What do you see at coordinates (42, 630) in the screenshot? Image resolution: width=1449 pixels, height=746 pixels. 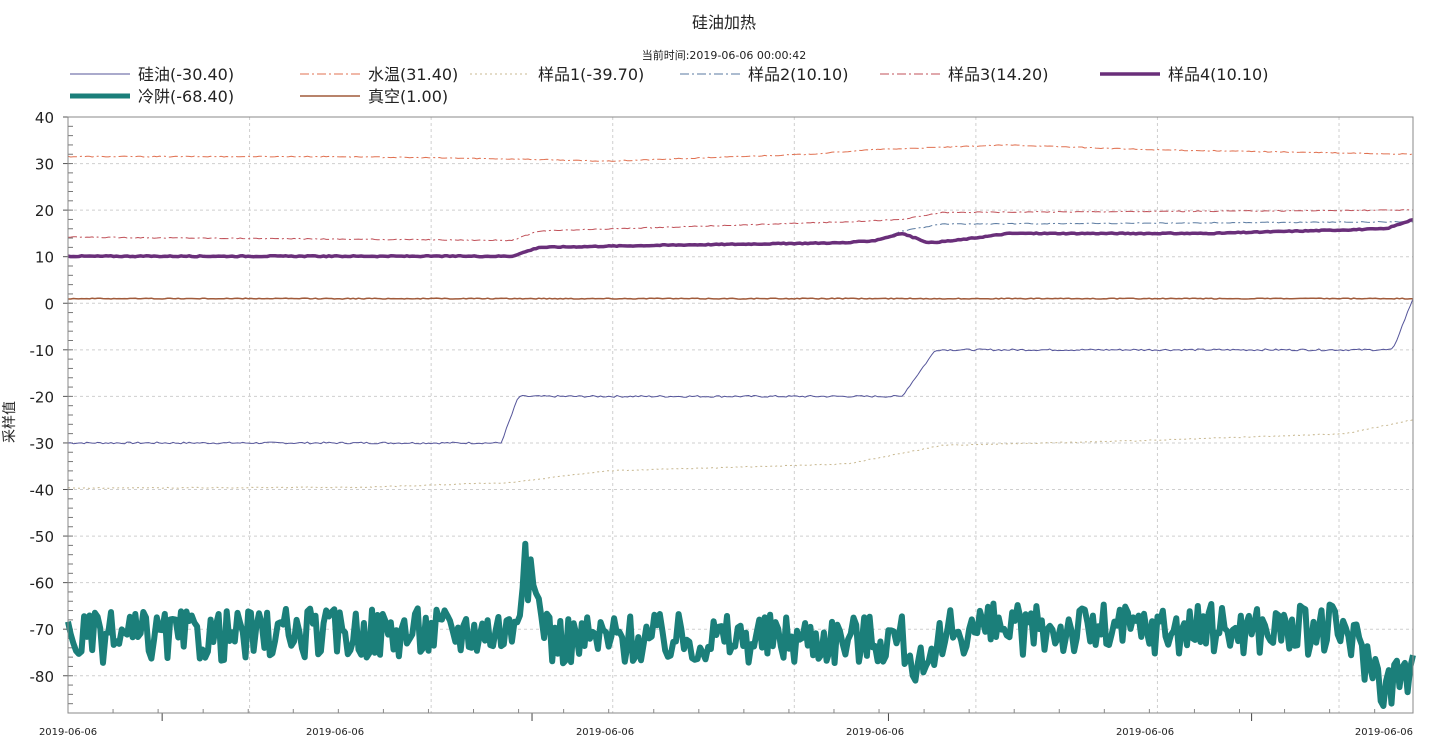 I see `y-tick-label: -70` at bounding box center [42, 630].